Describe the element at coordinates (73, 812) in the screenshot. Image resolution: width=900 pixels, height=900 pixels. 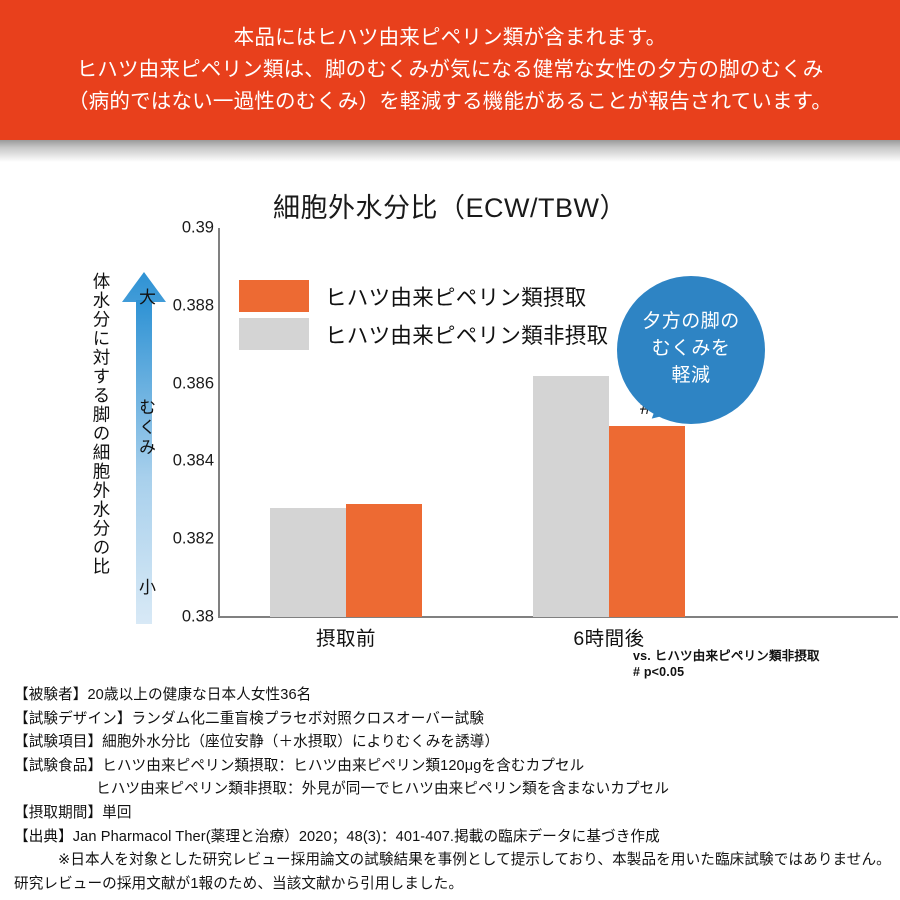
I see `footnote-line: 【摂取期間】単回` at that location.